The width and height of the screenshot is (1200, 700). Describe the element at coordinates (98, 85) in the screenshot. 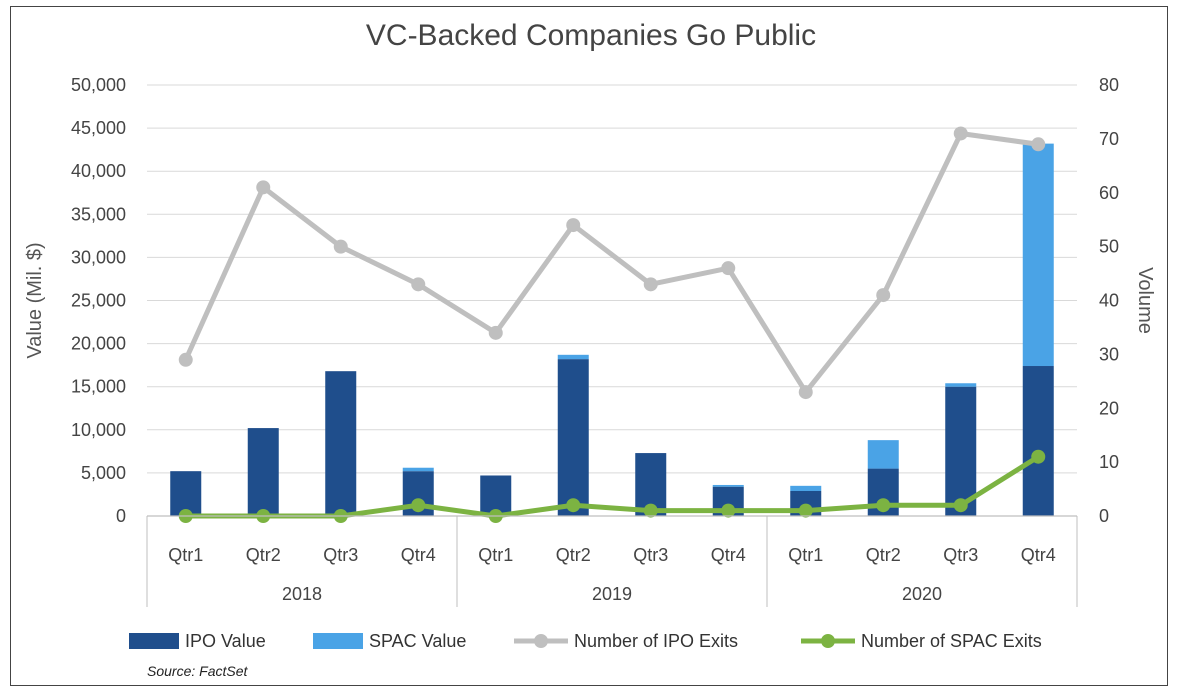

I see `left-tick-label: 50,000` at that location.